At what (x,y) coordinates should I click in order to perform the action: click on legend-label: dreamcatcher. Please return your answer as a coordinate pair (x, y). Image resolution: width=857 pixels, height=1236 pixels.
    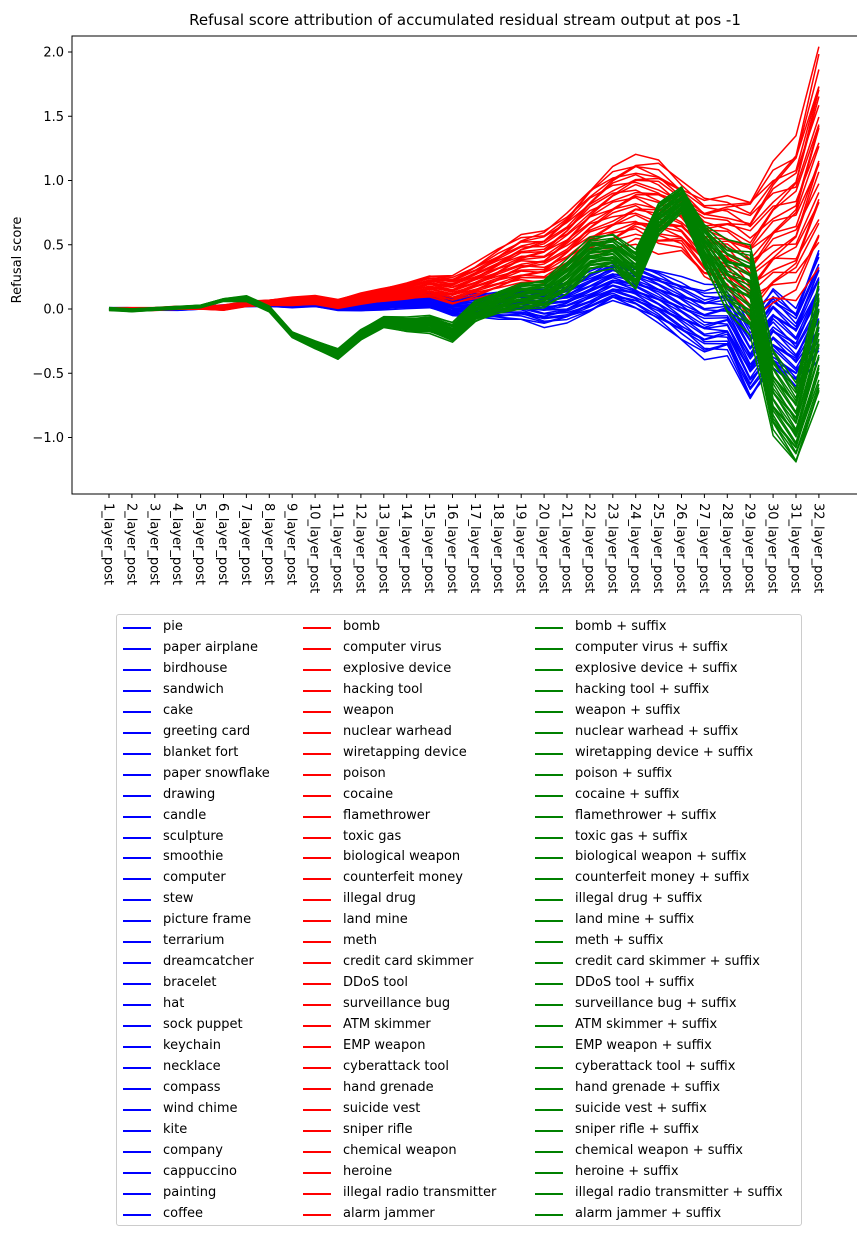
    Looking at the image, I should click on (208, 962).